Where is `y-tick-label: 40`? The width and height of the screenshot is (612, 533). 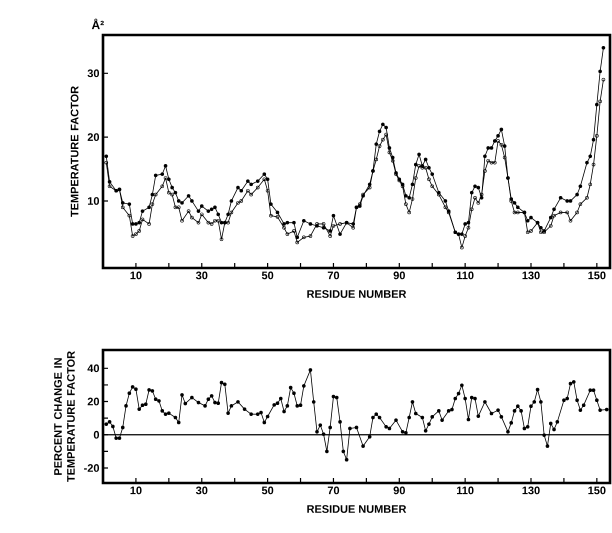
y-tick-label: 40 is located at coordinates (93, 368).